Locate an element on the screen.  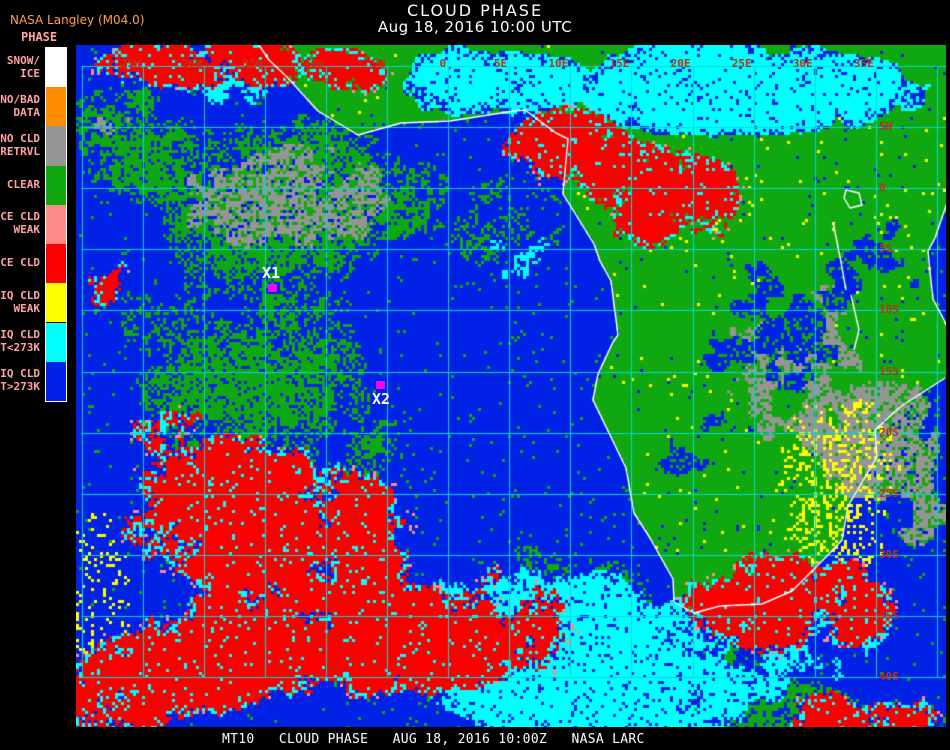
legend-swatch-ice-cld-weak is located at coordinates (56, 224).